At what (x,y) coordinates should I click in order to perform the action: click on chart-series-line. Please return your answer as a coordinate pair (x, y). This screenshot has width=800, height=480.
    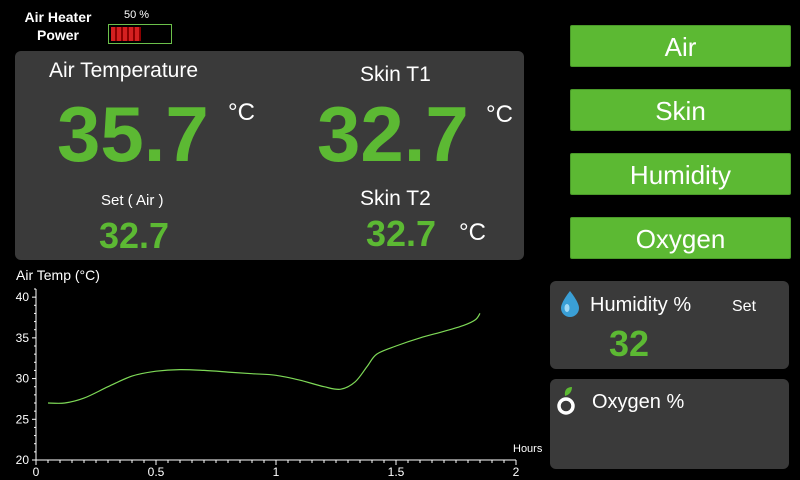
    Looking at the image, I should click on (264, 358).